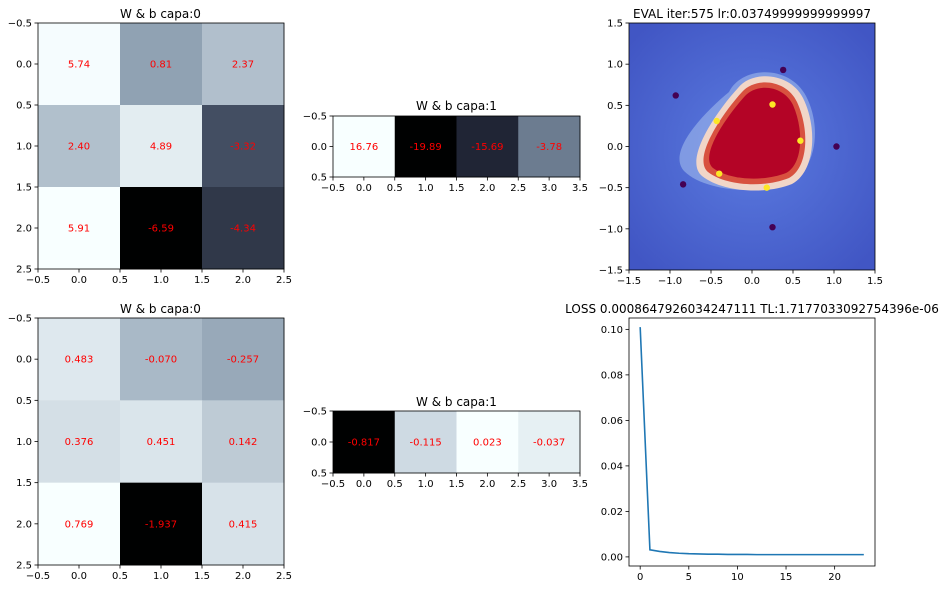  Describe the element at coordinates (243, 229) in the screenshot. I see `cell-value-label: -4.34` at that location.